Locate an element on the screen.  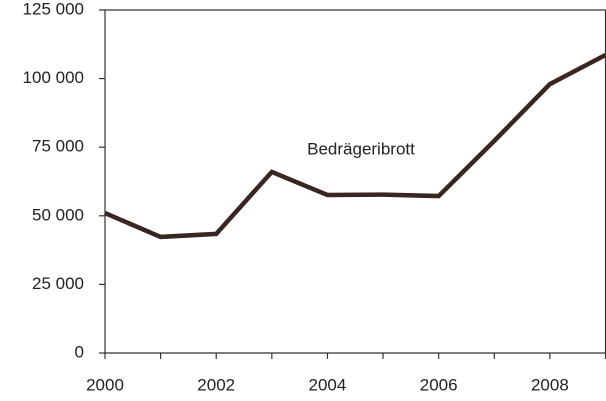
y-tick-label: 0 is located at coordinates (79, 351).